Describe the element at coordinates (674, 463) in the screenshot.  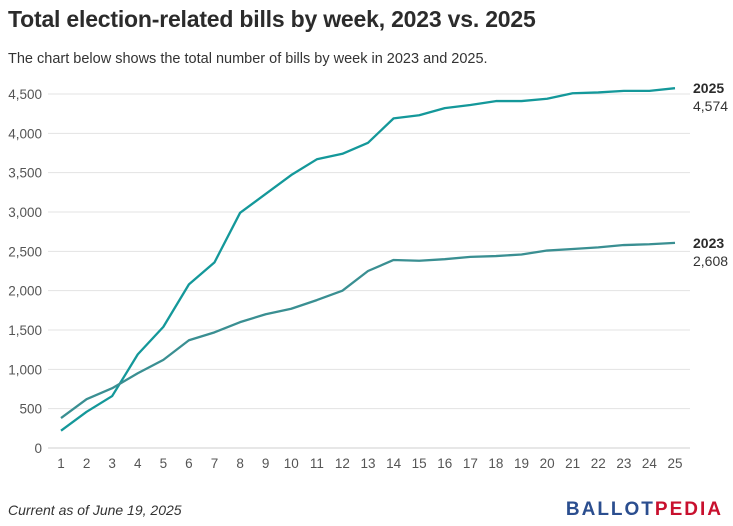
I see `x-tick-label: 25` at that location.